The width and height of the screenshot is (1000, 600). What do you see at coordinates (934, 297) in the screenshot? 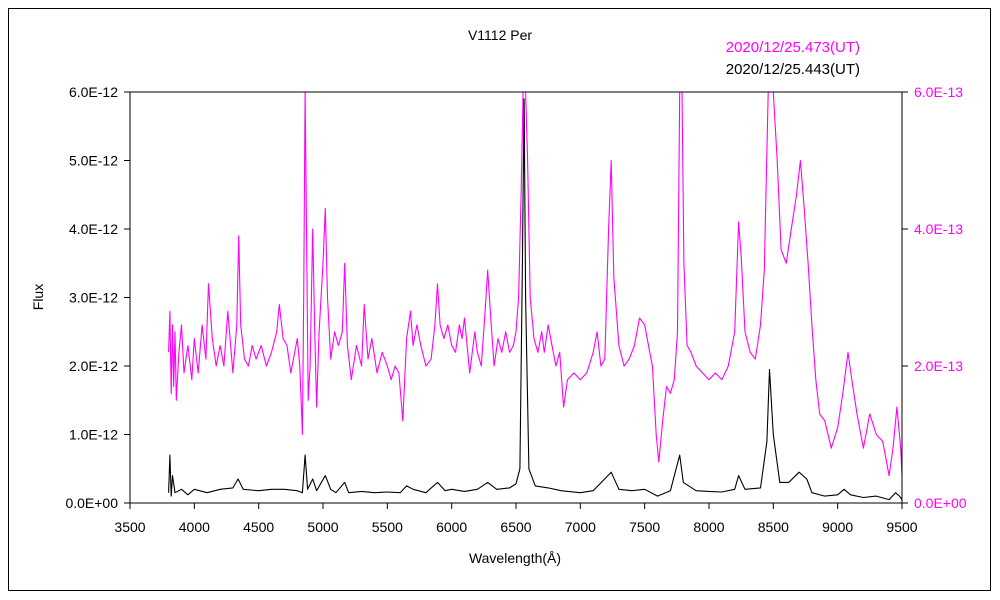
I see `y-axis-right: 0.0E+00 2.0E-13 4.0E-13 6.0E-13` at bounding box center [934, 297].